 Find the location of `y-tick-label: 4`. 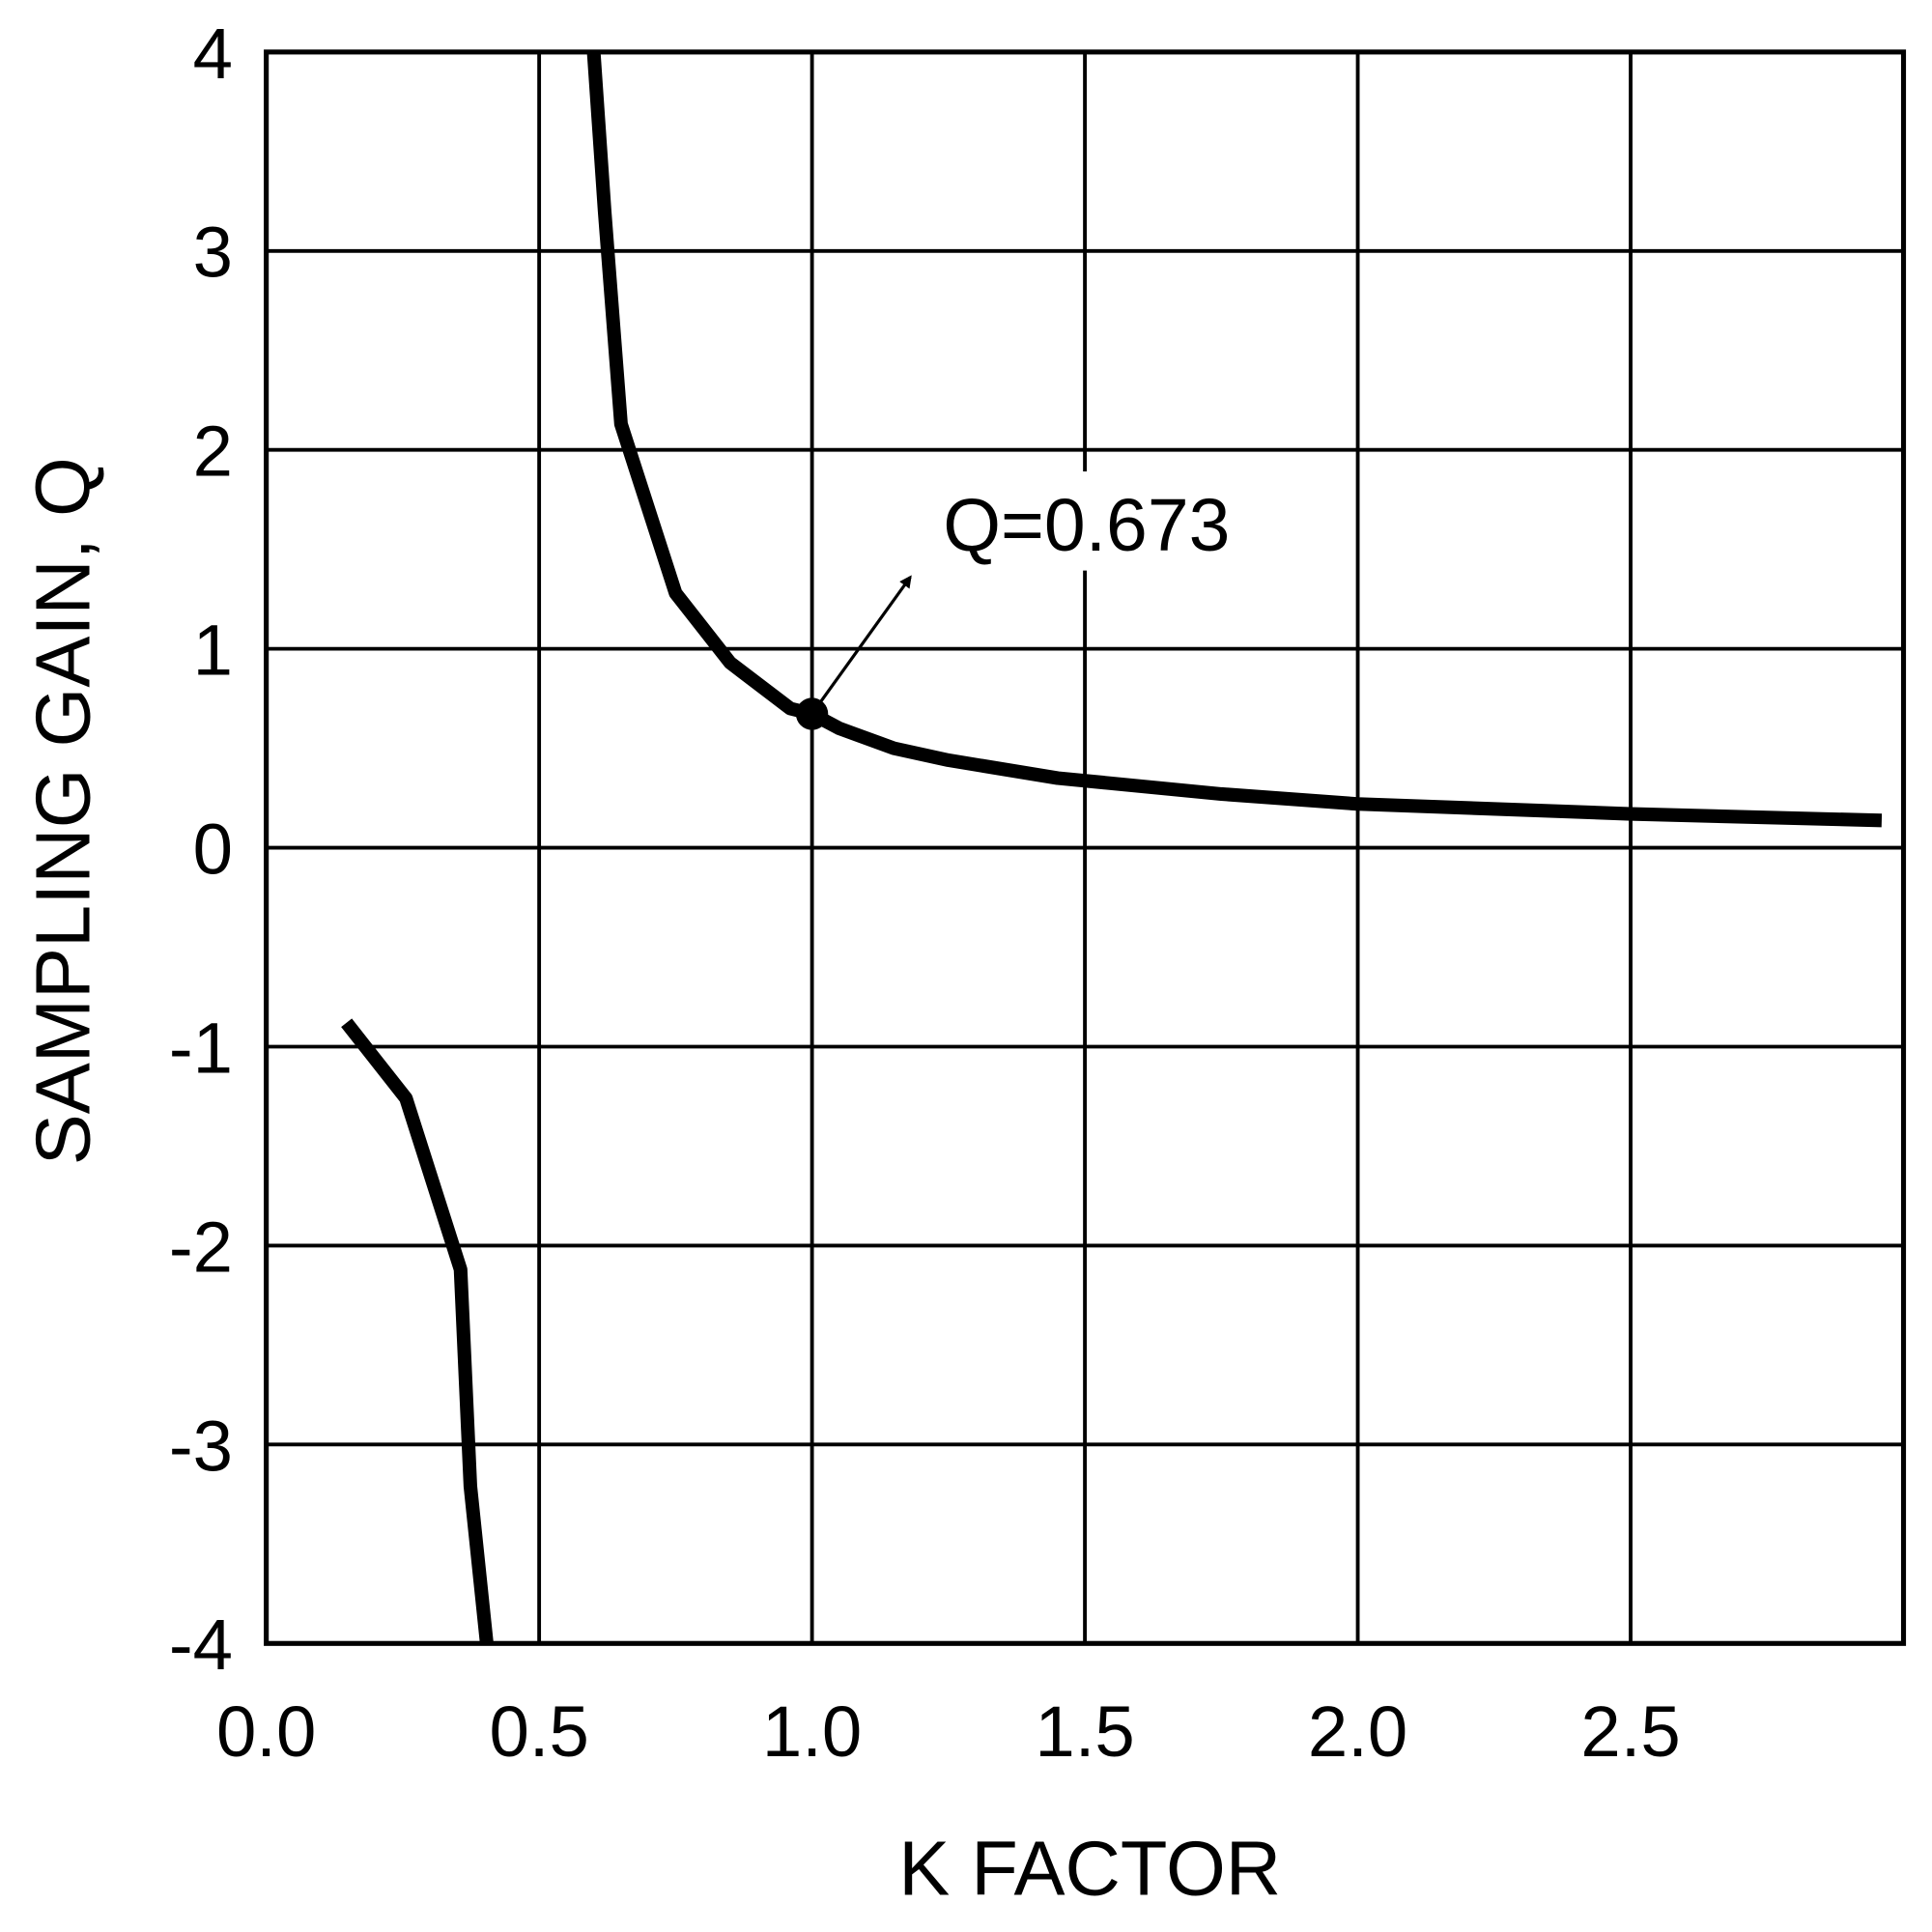

y-tick-label: 4 is located at coordinates (213, 54).